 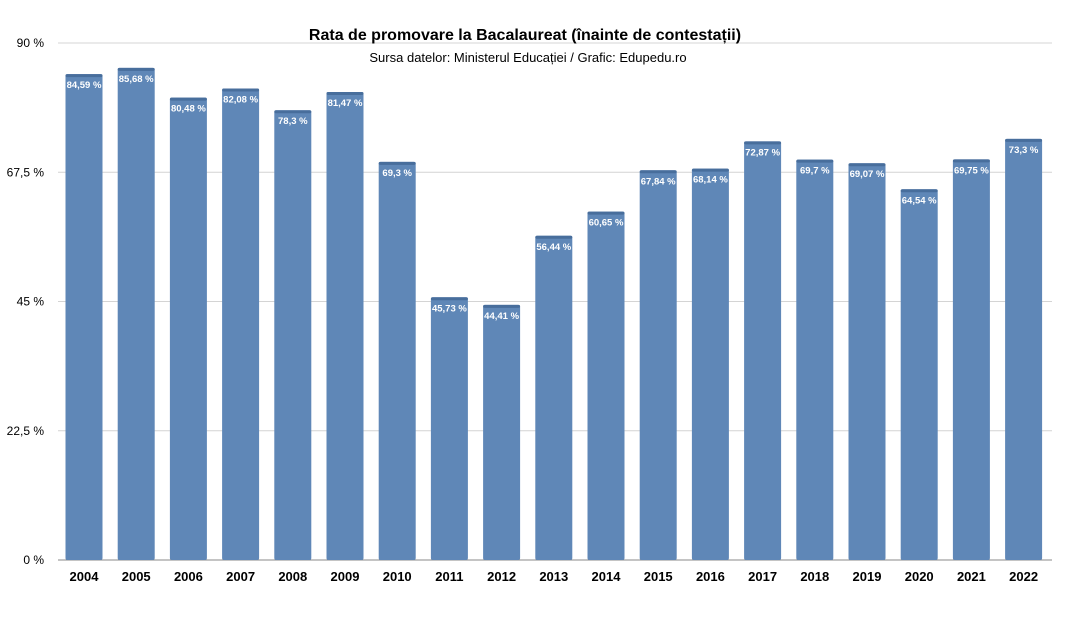 I want to click on data-label: 44,41 %, so click(x=501, y=316).